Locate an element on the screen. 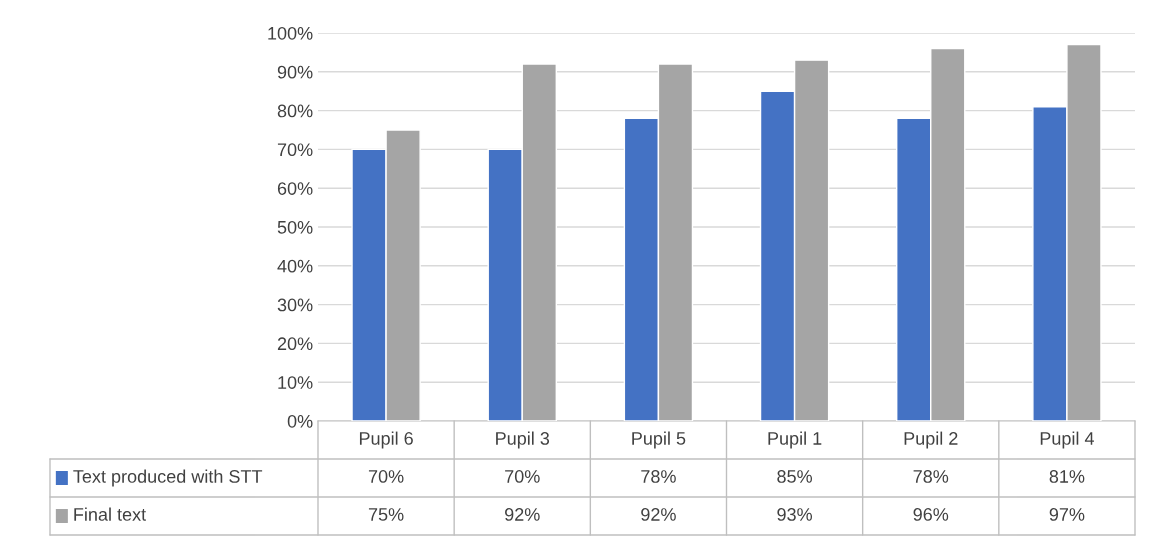 The width and height of the screenshot is (1161, 544). y-tick-label: 40% is located at coordinates (295, 266).